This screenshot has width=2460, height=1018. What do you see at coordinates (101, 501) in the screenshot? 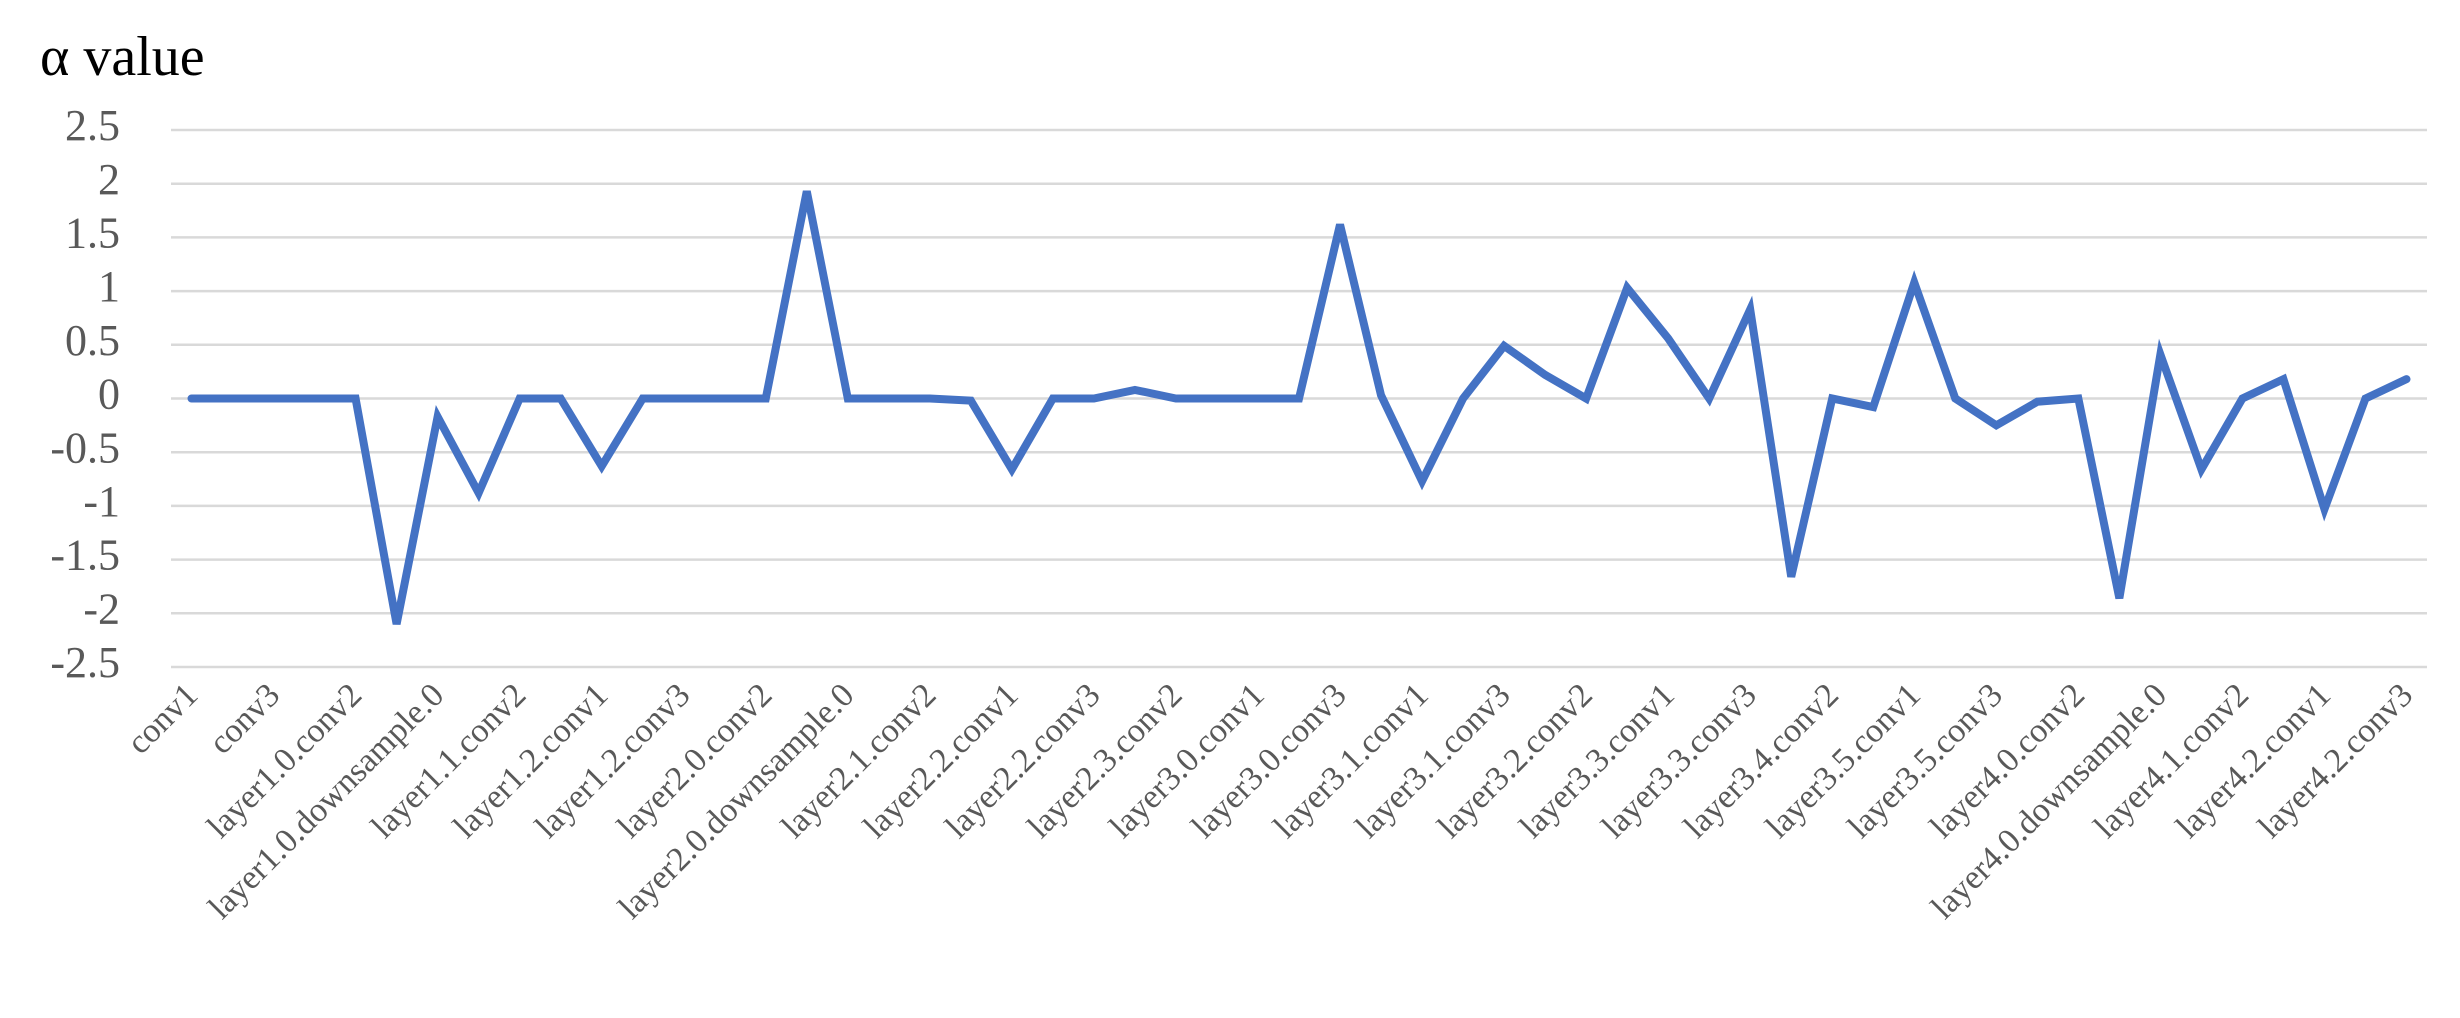
I see `y-tick-label: -1` at bounding box center [101, 501].